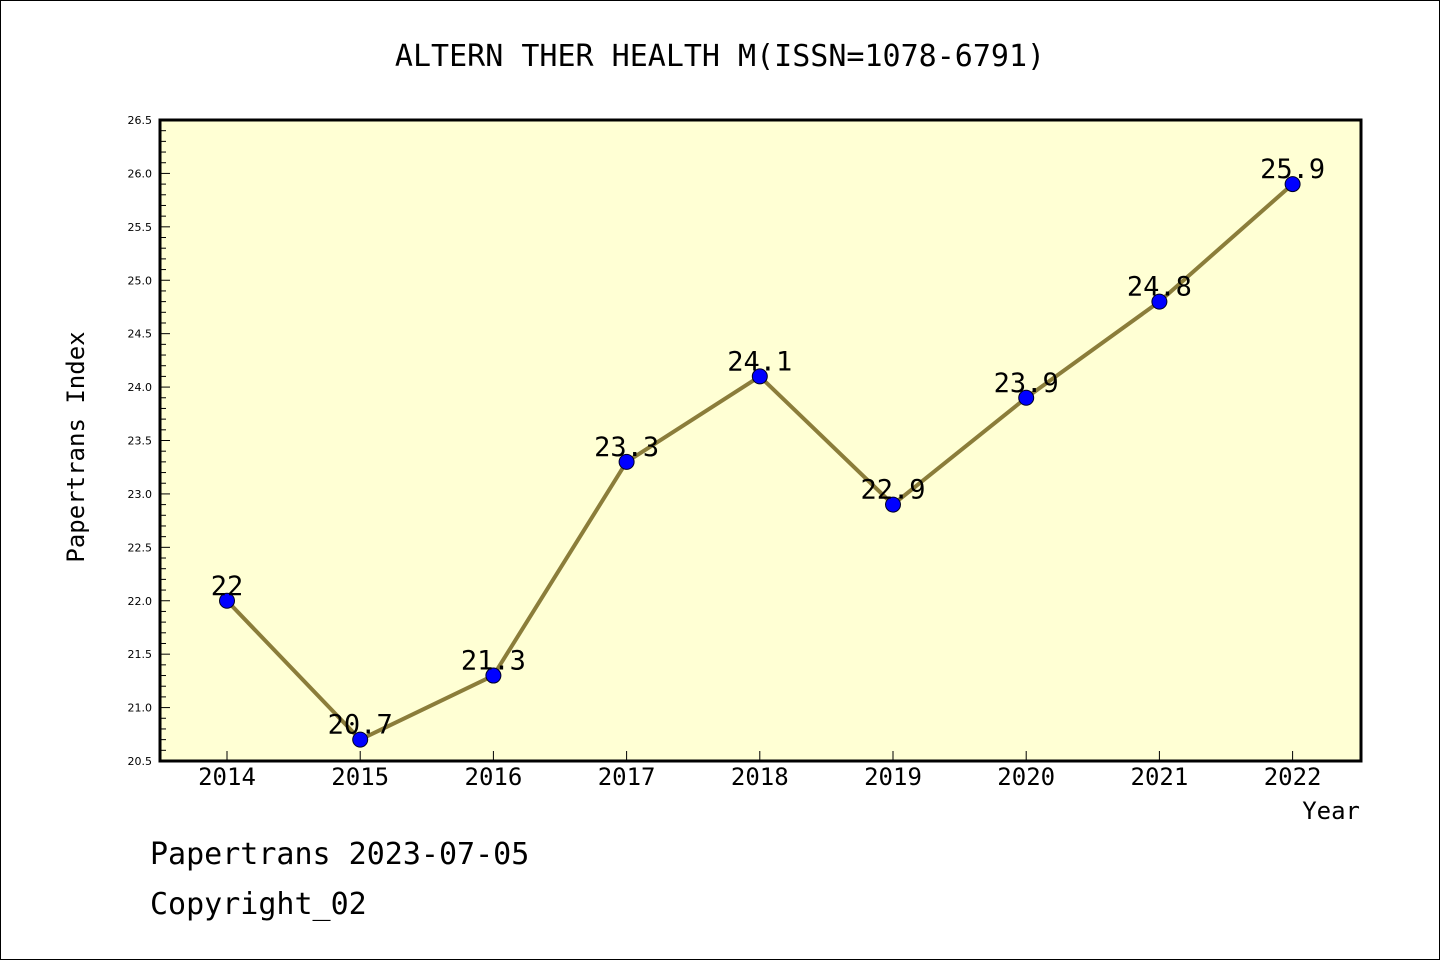  Describe the element at coordinates (140, 334) in the screenshot. I see `y-tick-label: 24.5` at that location.